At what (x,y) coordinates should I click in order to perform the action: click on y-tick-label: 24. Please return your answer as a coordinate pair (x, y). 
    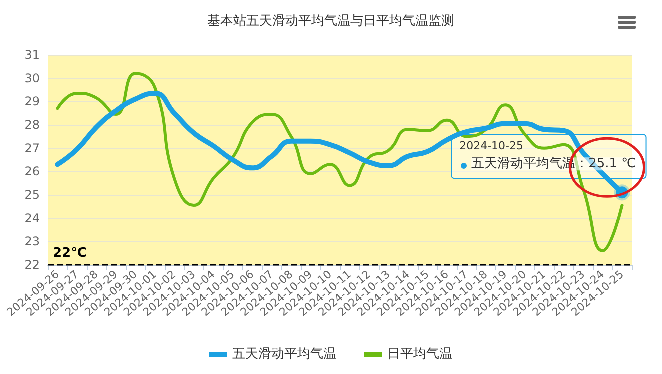
    Looking at the image, I should click on (32, 218).